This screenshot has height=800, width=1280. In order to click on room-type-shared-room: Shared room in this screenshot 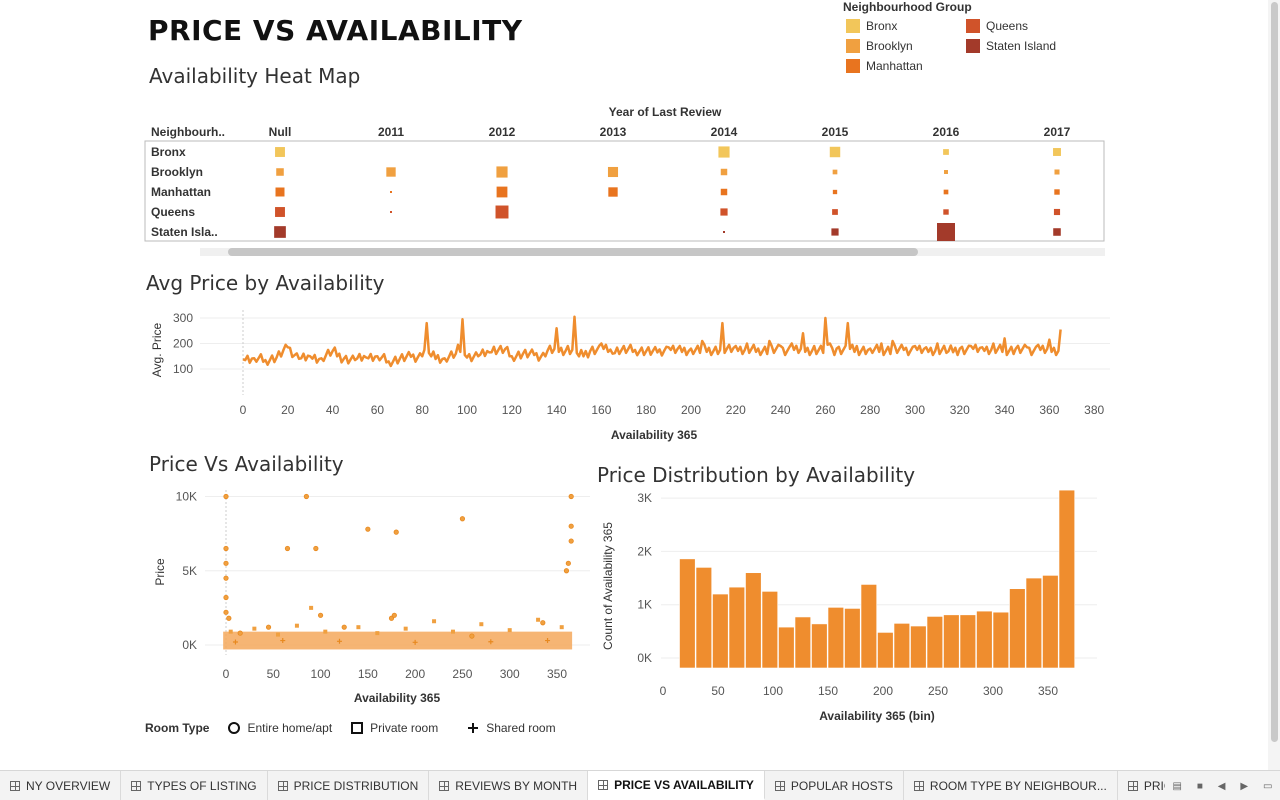, I will do `click(511, 728)`.